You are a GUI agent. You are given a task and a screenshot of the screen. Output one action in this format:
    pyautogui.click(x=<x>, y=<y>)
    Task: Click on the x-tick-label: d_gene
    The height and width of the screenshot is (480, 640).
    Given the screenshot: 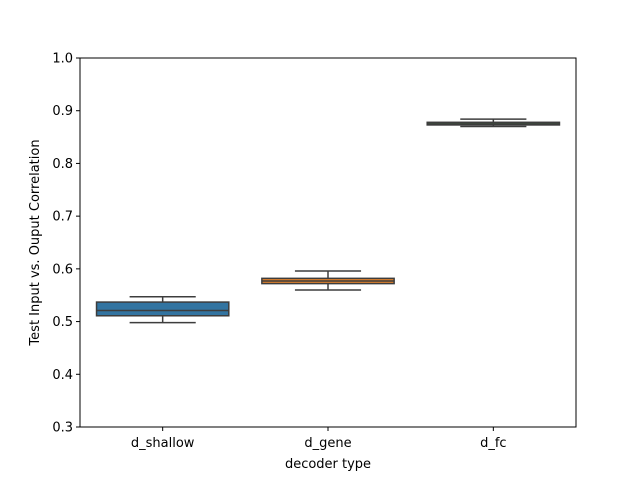 What is the action you would take?
    pyautogui.click(x=327, y=443)
    